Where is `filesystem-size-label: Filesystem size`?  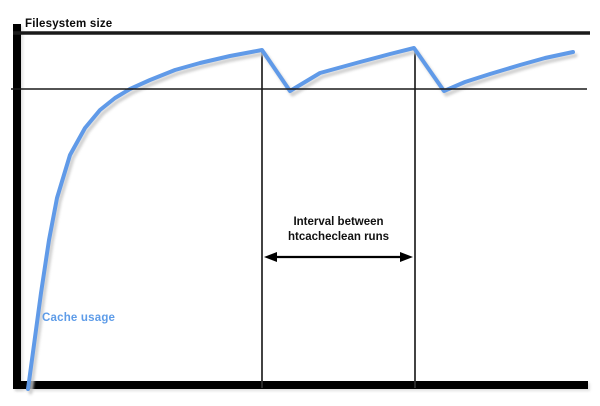
filesystem-size-label: Filesystem size is located at coordinates (69, 24).